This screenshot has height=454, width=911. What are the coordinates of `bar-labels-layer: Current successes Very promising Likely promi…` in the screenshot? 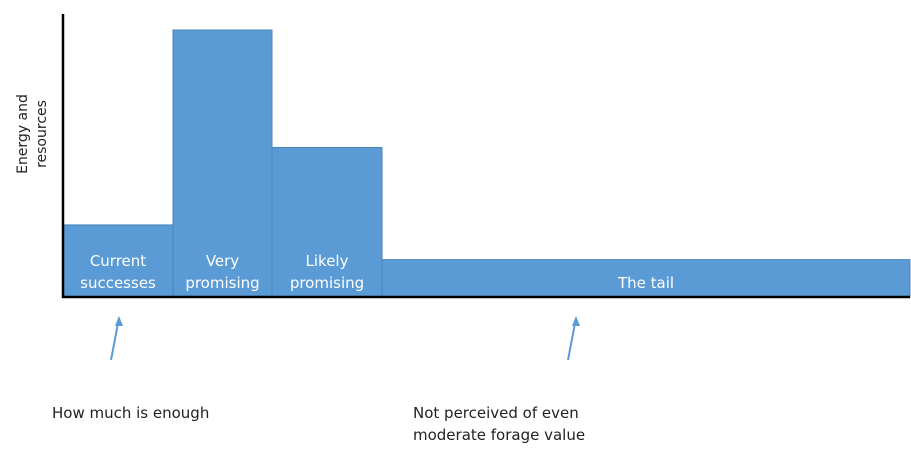 It's located at (377, 272).